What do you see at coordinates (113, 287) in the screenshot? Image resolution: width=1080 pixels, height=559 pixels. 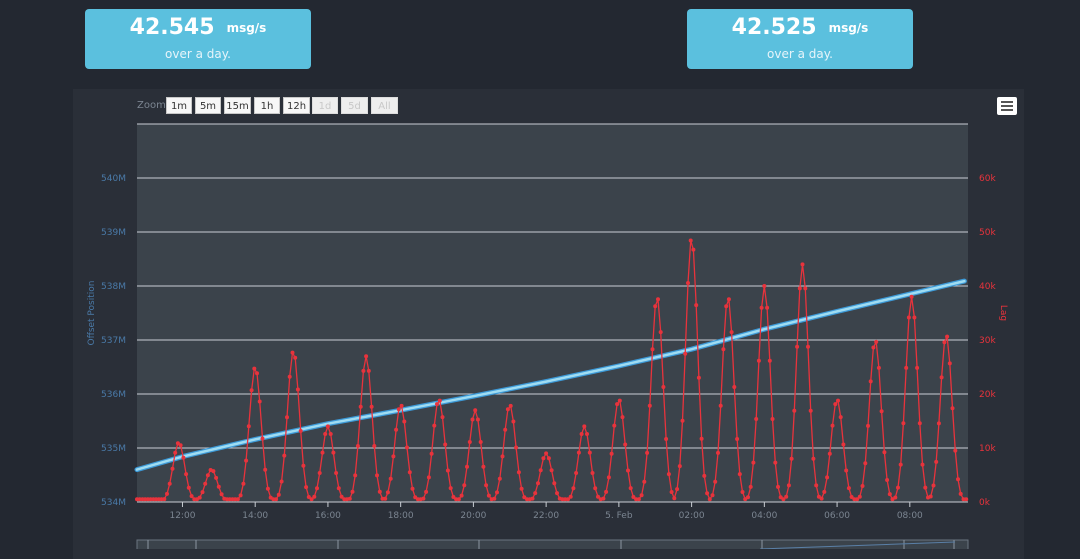 I see `y-left-tick-label: 538M` at bounding box center [113, 287].